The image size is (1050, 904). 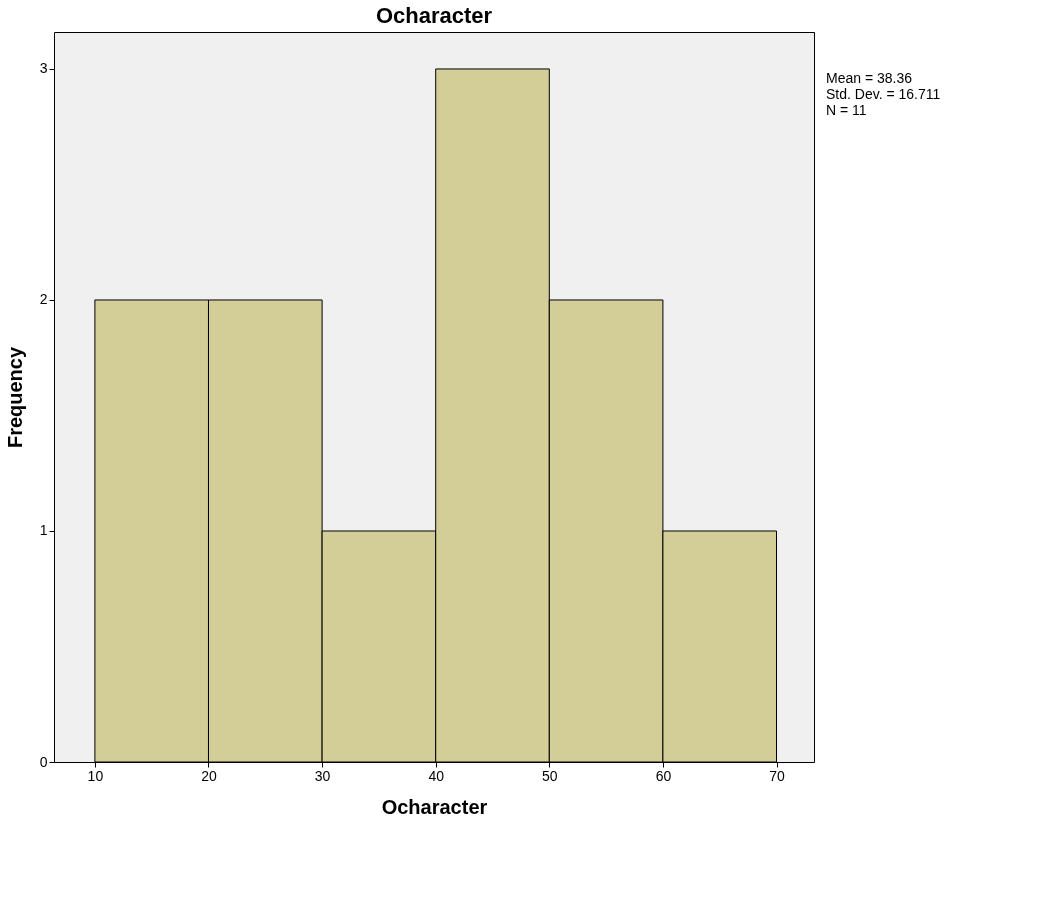 What do you see at coordinates (434, 15) in the screenshot?
I see `chart-title: Ocharacter` at bounding box center [434, 15].